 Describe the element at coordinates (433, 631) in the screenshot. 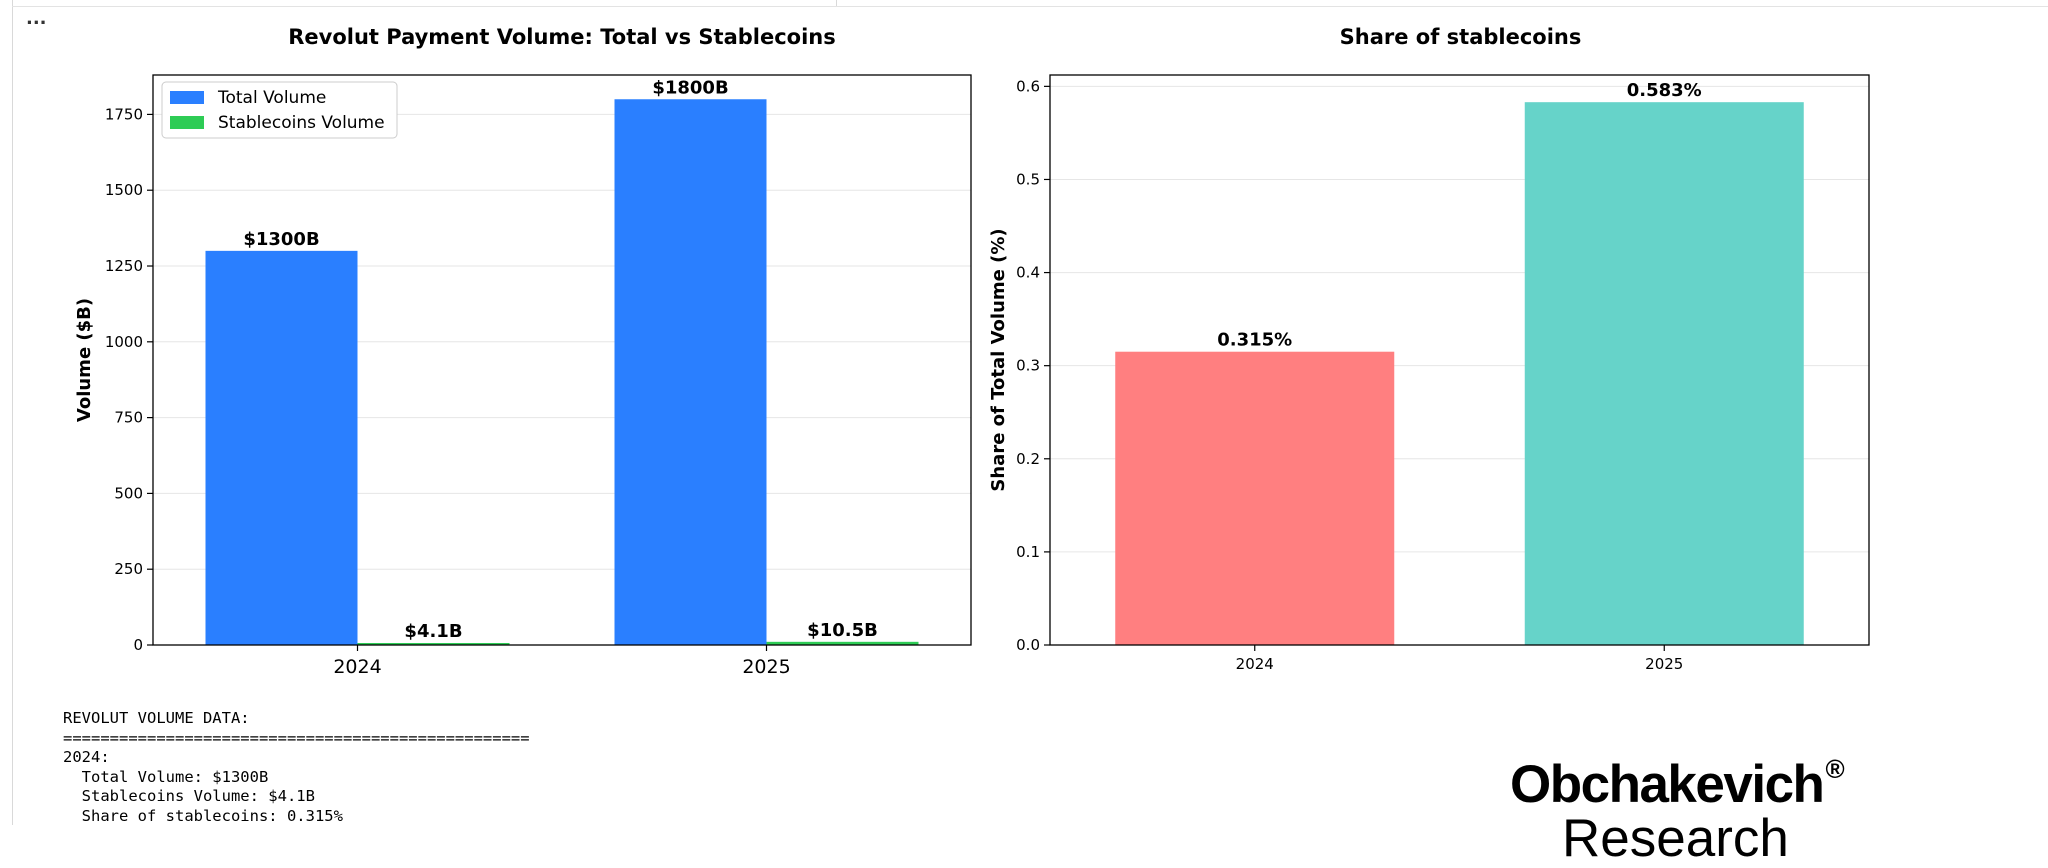

I see `data-label: $4.1B` at that location.